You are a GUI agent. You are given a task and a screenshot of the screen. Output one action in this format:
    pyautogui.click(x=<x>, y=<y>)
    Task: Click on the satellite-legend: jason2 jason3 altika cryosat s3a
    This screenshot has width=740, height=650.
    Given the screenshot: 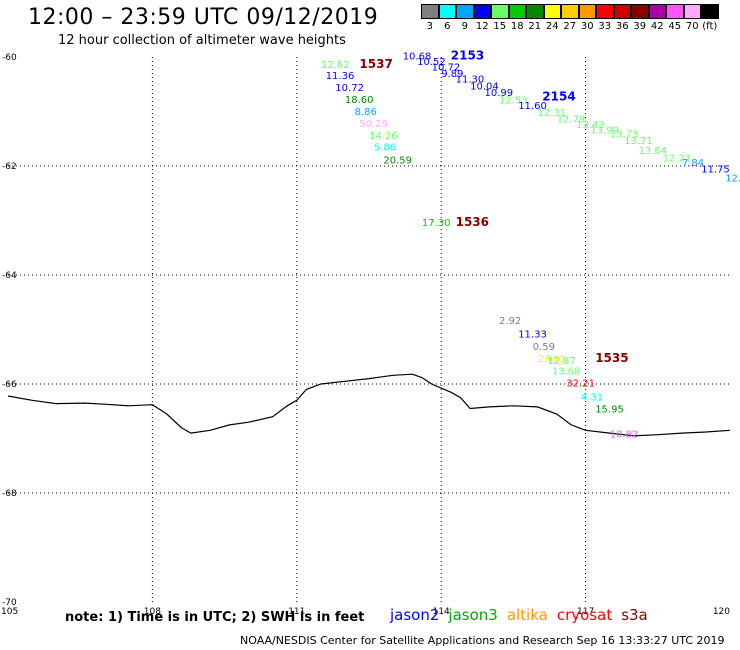 What is the action you would take?
    pyautogui.click(x=519, y=615)
    